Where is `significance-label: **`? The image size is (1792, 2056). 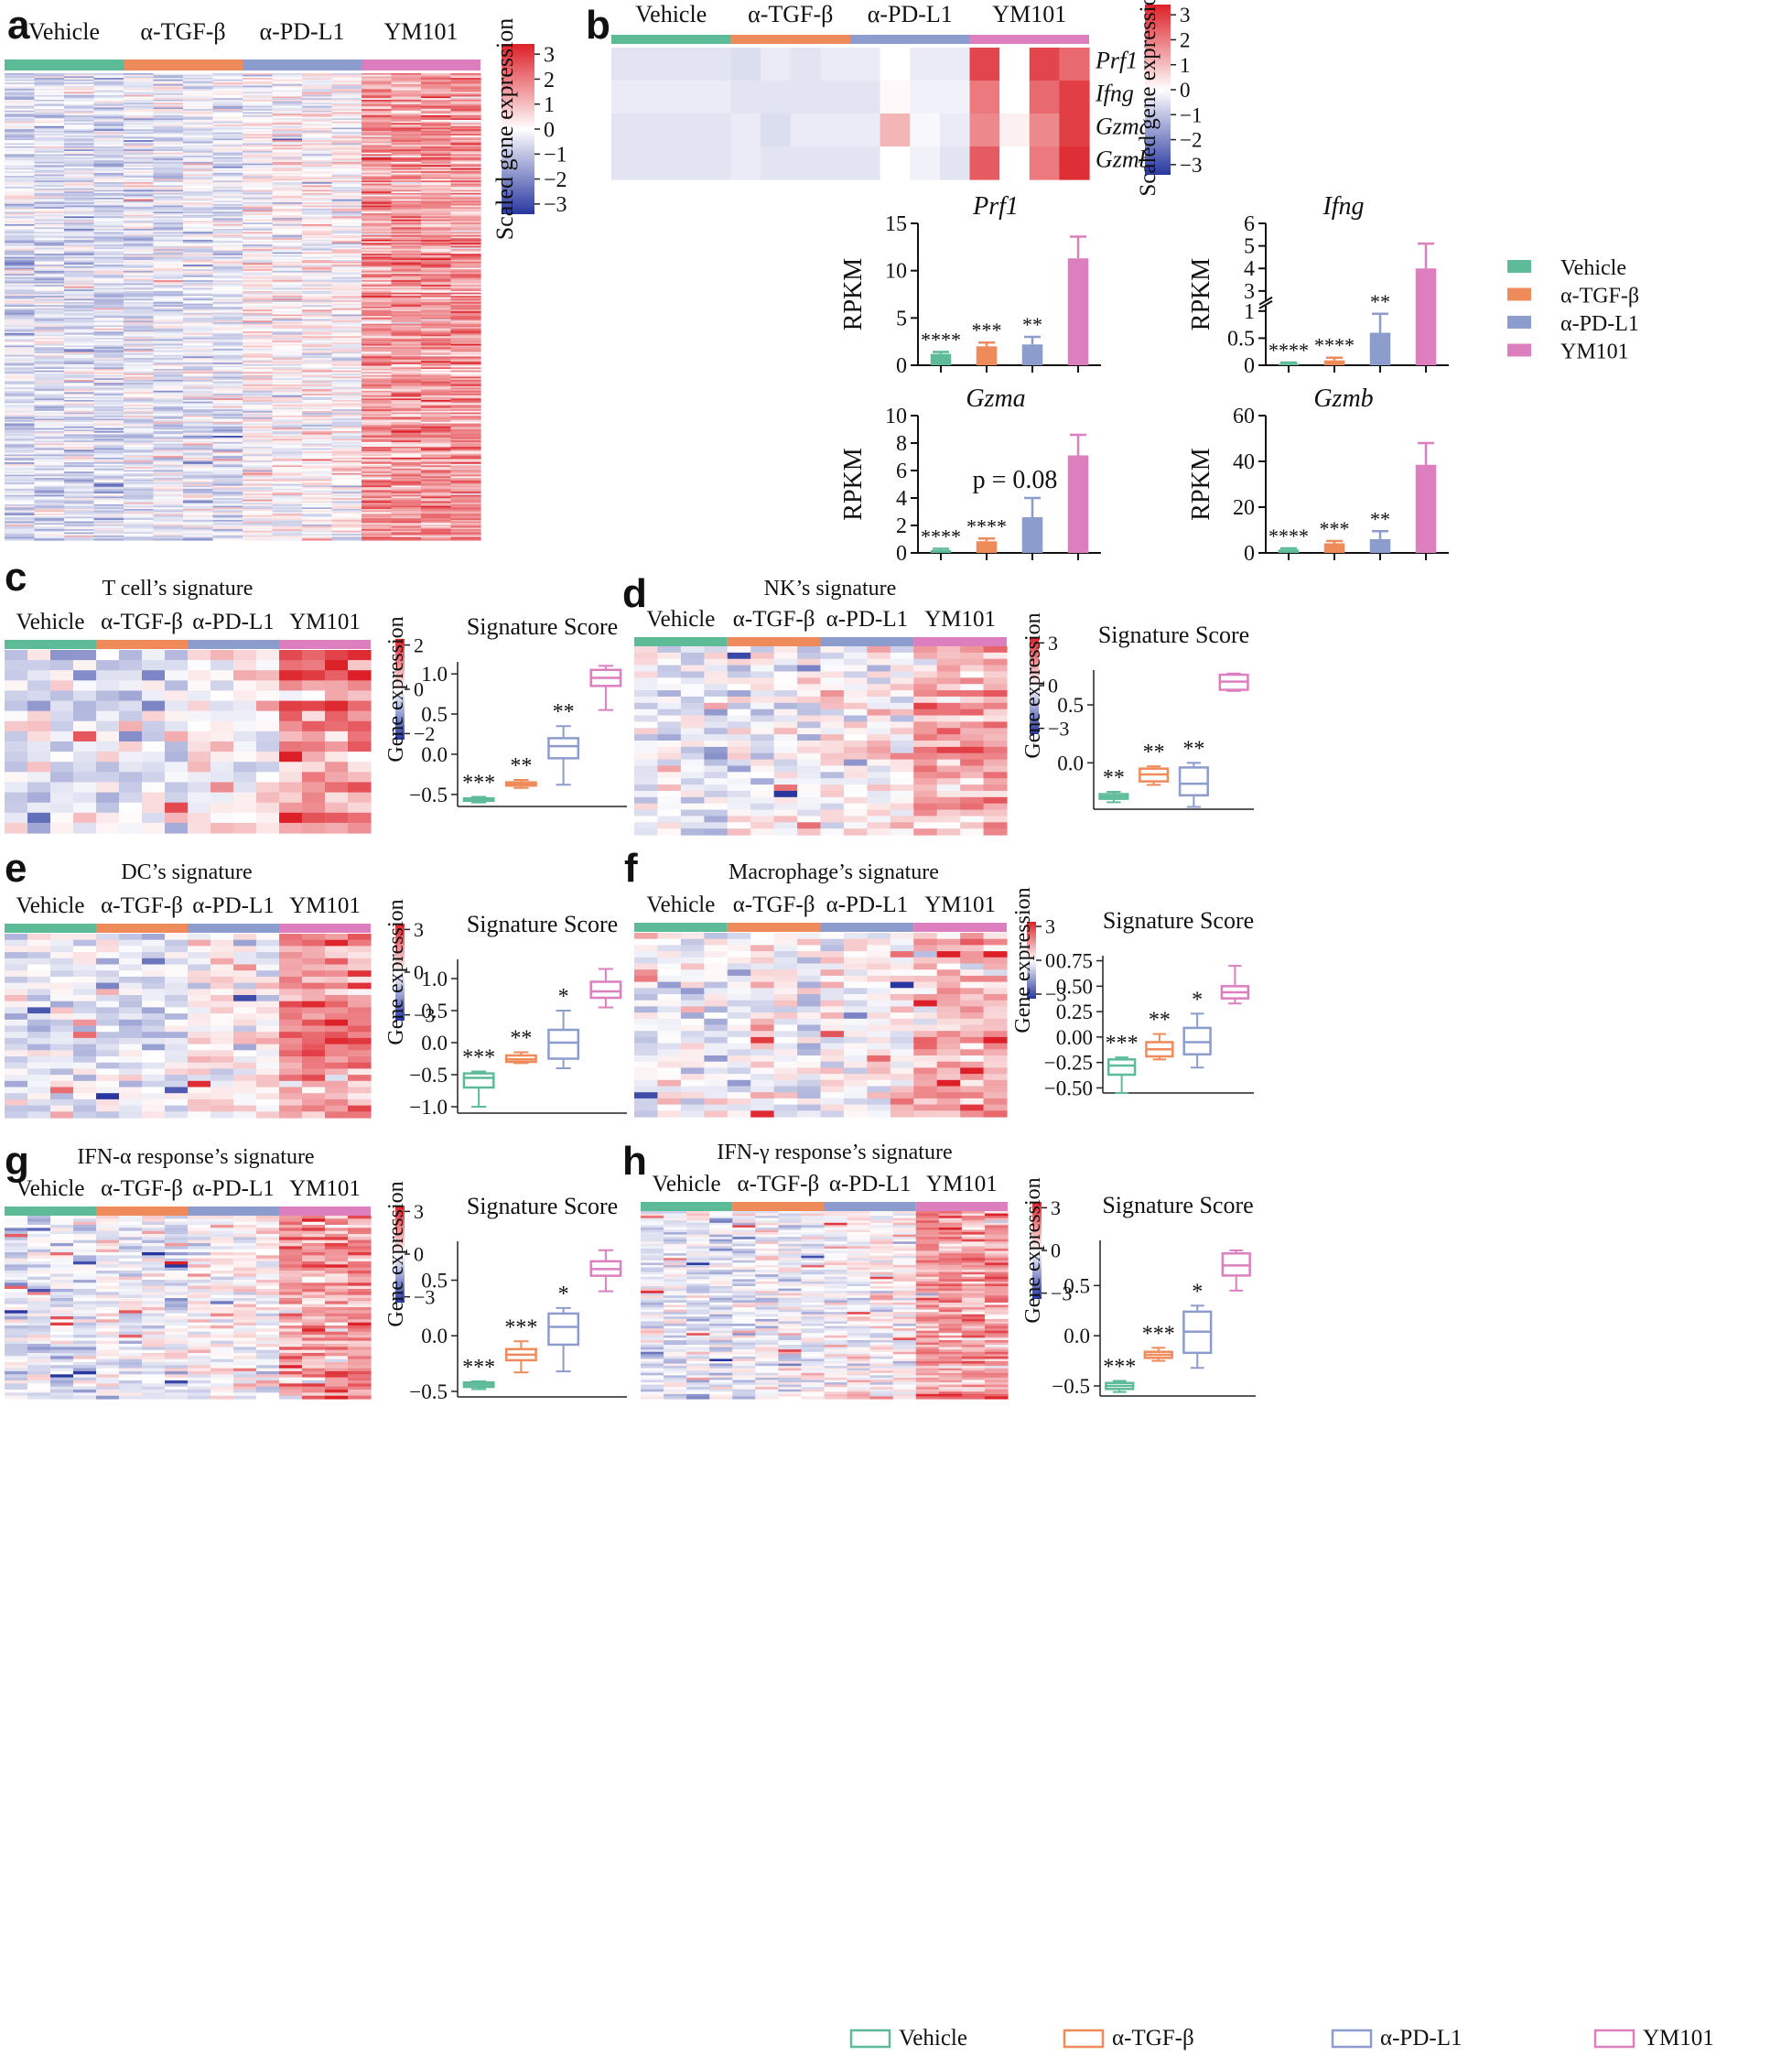
significance-label: ** is located at coordinates (1380, 301).